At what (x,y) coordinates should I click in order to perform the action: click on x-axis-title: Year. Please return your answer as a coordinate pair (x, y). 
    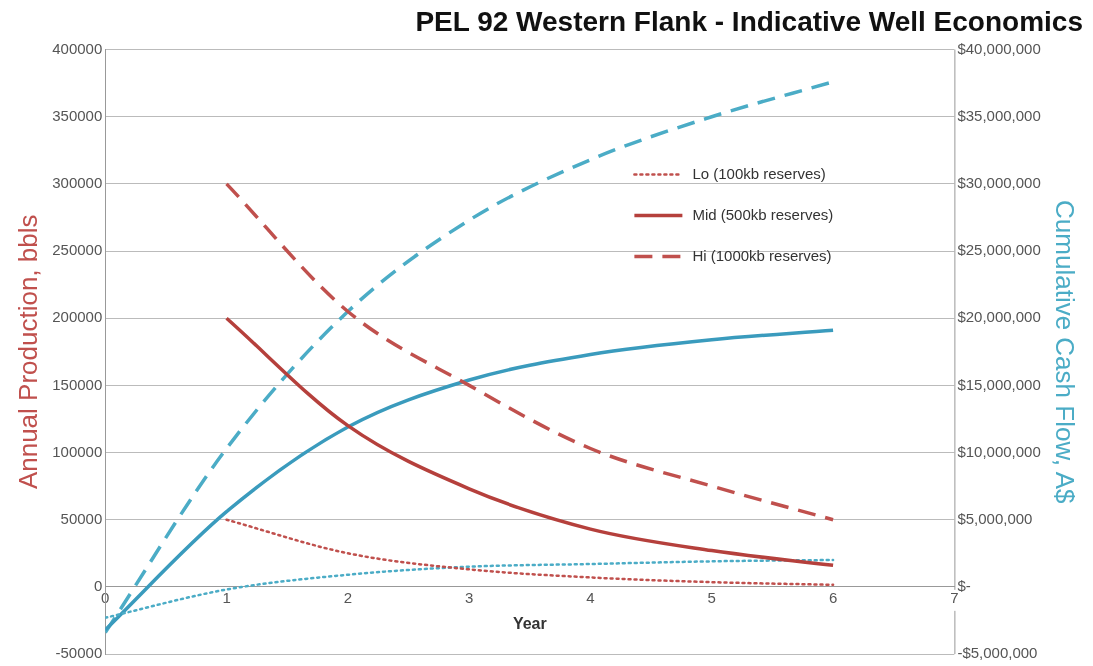
    Looking at the image, I should click on (529, 623).